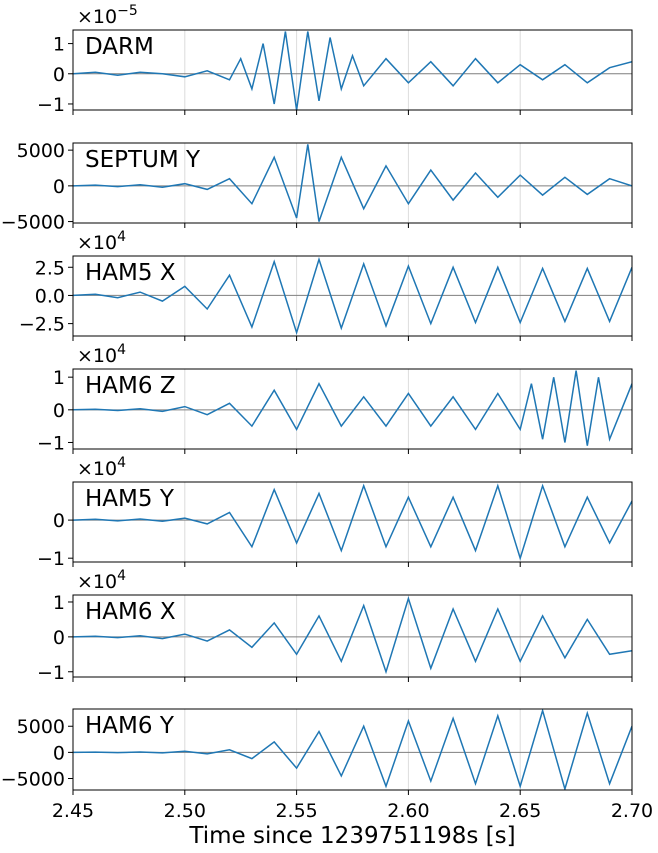 This screenshot has width=658, height=853. I want to click on panel-ham5-x: −2.5 0.0 2.5 ×10⁴ HAM5 X, so click(326, 285).